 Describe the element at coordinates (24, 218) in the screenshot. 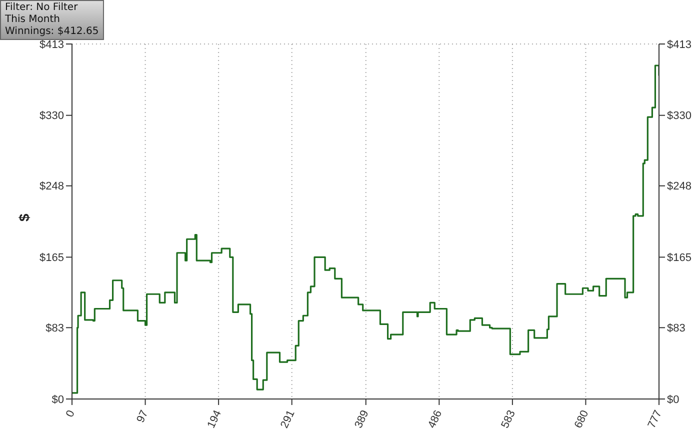

I see `y-axis-title: $` at that location.